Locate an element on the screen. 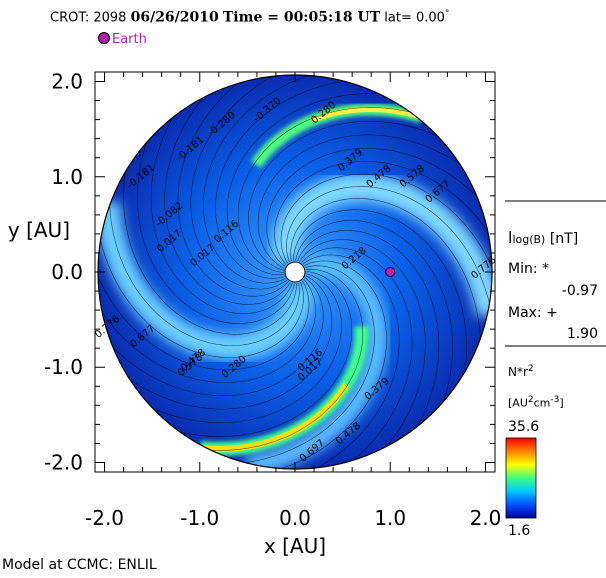 The height and width of the screenshot is (578, 606). crot-label: CROT: 2098 is located at coordinates (88, 18).